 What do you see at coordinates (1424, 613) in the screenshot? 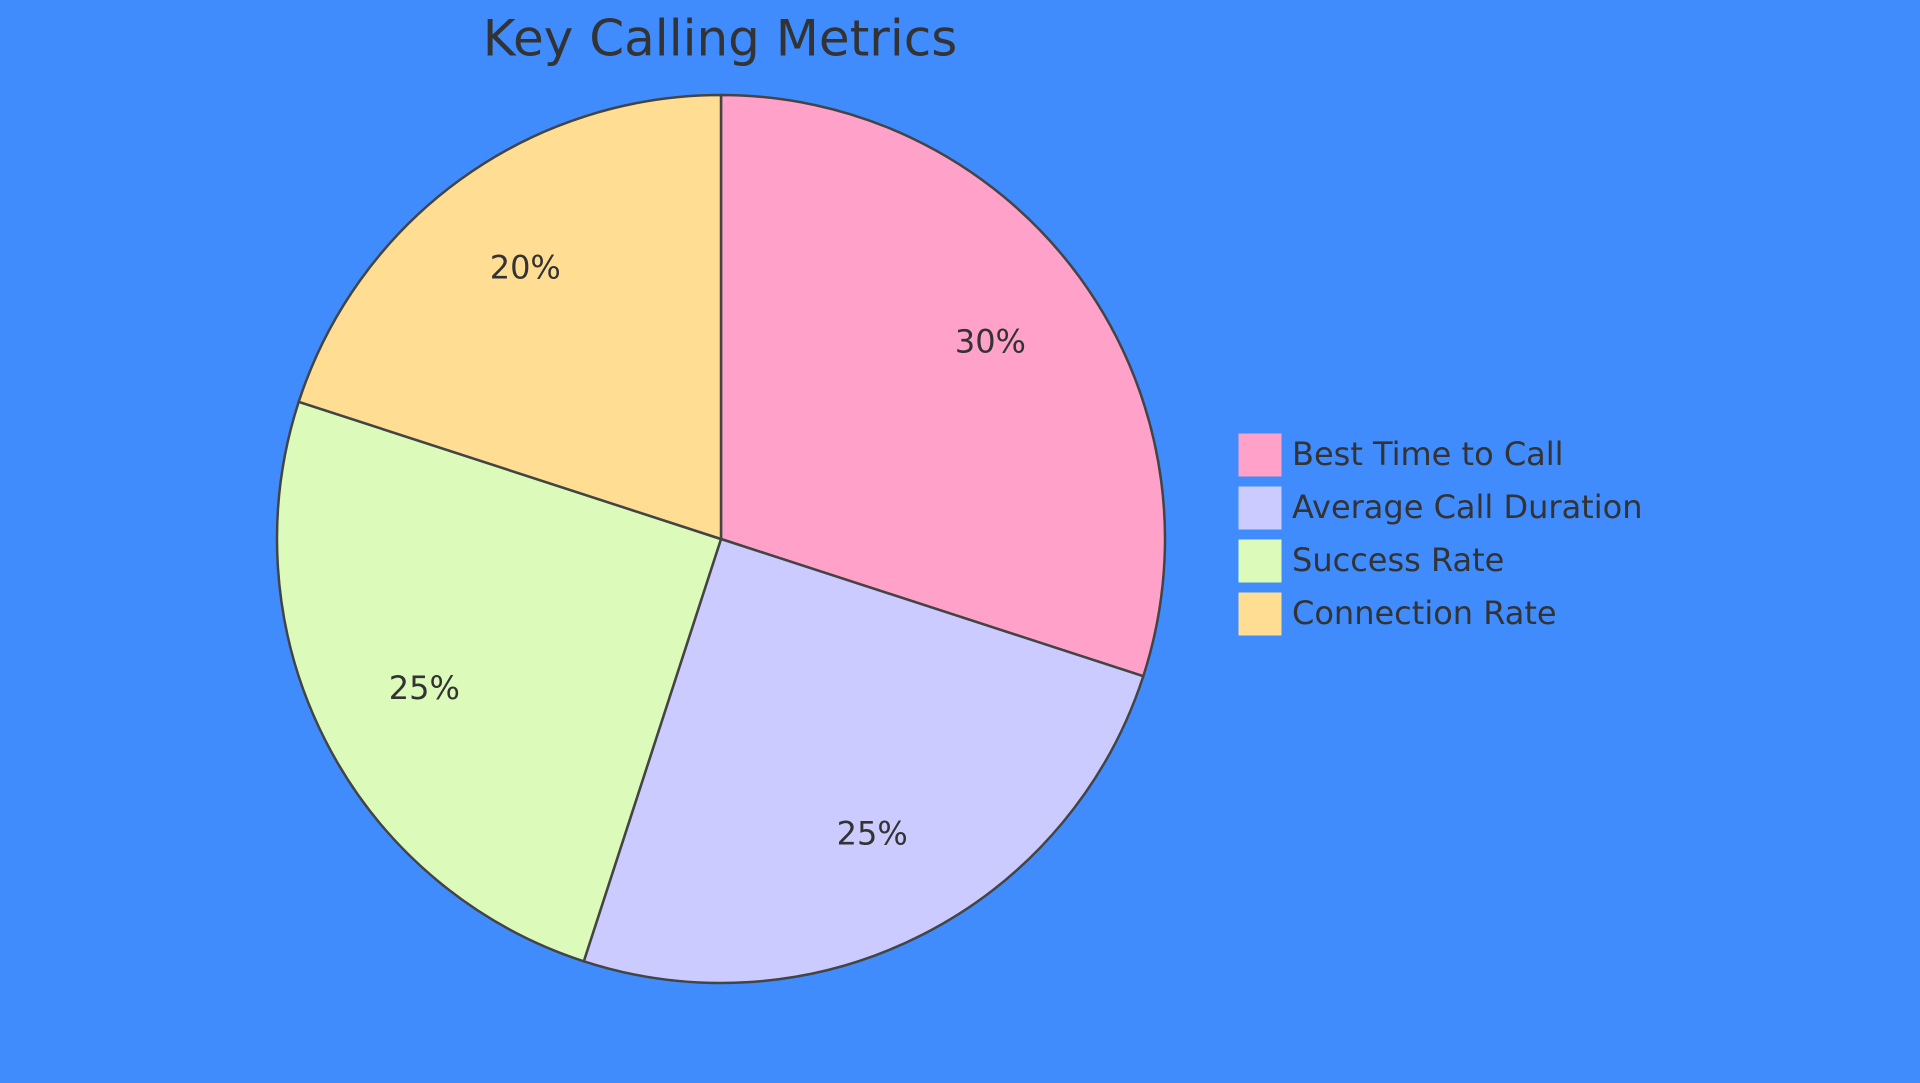
I see `legend-label: Connection Rate` at bounding box center [1424, 613].